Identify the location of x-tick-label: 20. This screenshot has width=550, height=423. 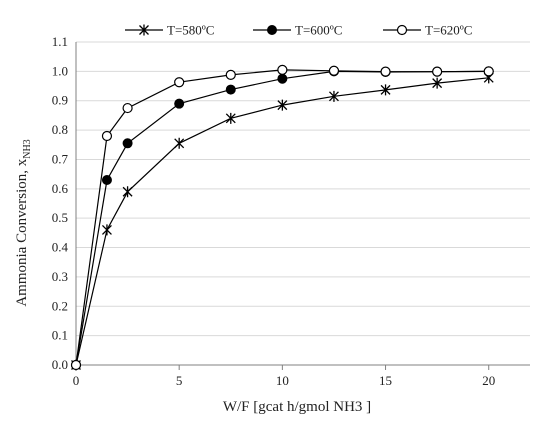
(488, 380).